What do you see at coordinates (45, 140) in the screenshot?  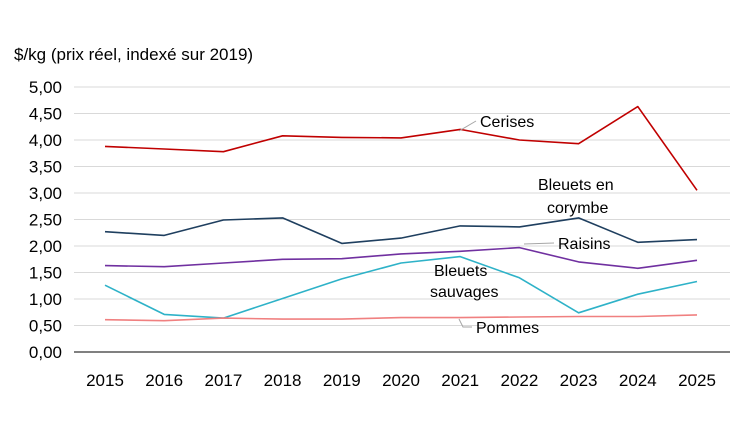 I see `y-tick-label: 4,00` at bounding box center [45, 140].